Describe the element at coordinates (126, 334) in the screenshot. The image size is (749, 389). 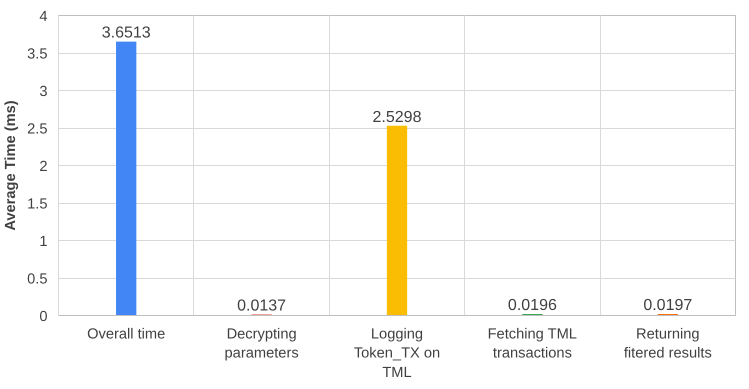
I see `x-tick-label: Overall time` at that location.